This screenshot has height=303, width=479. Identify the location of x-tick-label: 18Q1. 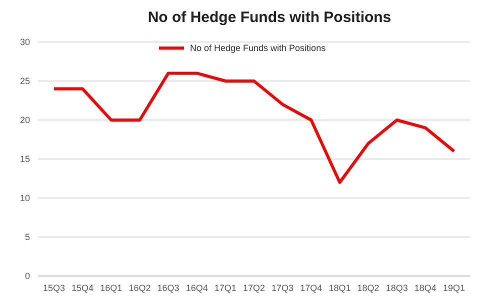
(339, 288).